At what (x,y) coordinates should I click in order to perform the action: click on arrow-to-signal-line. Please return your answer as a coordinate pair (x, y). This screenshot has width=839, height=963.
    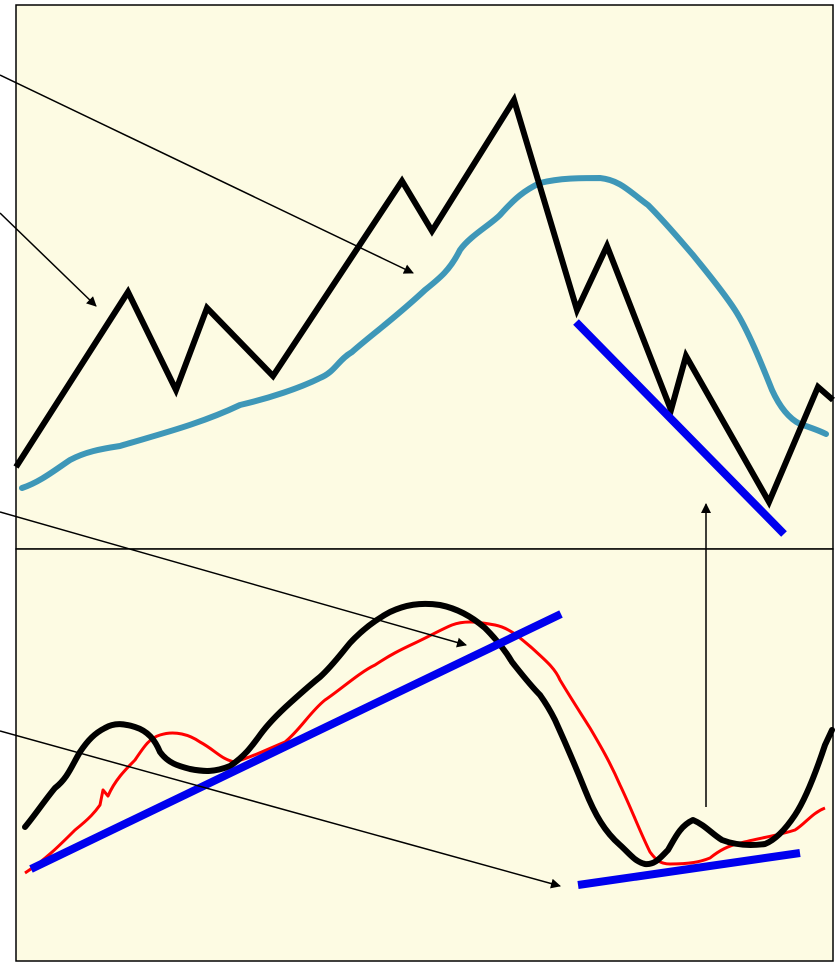
    Looking at the image, I should click on (233, 579).